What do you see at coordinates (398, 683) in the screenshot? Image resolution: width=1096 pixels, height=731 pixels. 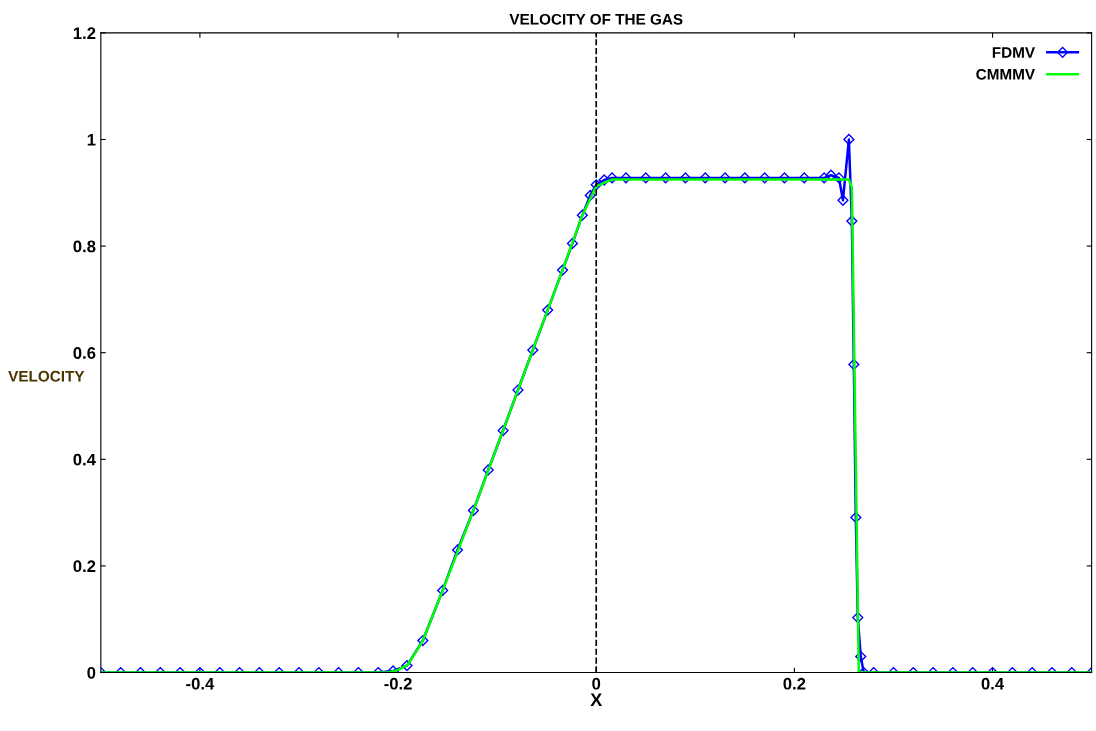 I see `x-tick-label: -0.2` at bounding box center [398, 683].